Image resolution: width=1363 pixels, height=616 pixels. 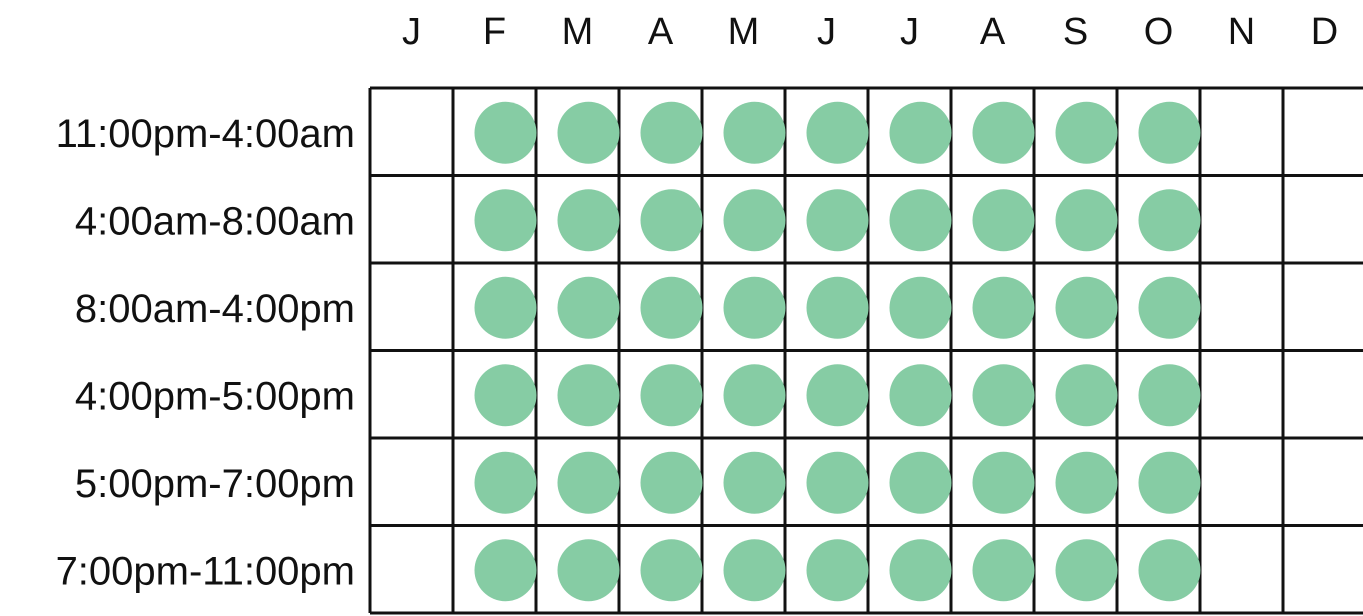 I want to click on row-label: 4:00pm-5:00pm, so click(x=215, y=396).